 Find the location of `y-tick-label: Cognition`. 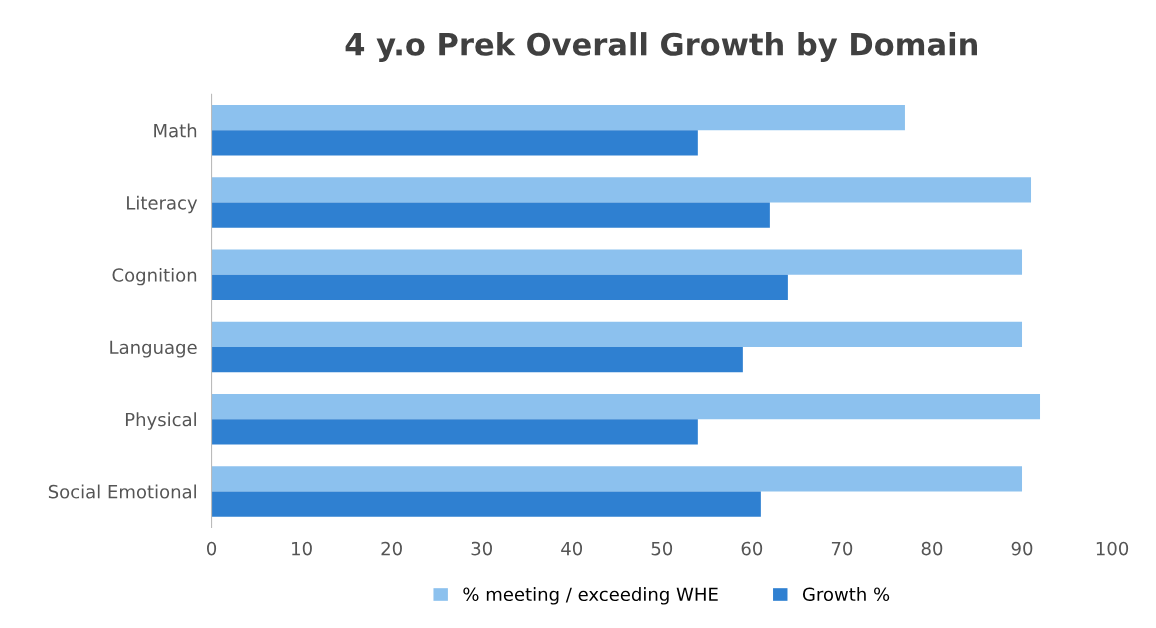

y-tick-label: Cognition is located at coordinates (154, 276).